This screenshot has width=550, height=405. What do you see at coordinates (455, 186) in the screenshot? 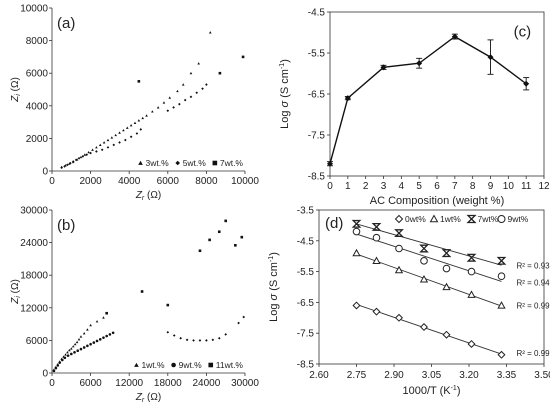
I see `x-tick-label: 7` at bounding box center [455, 186].